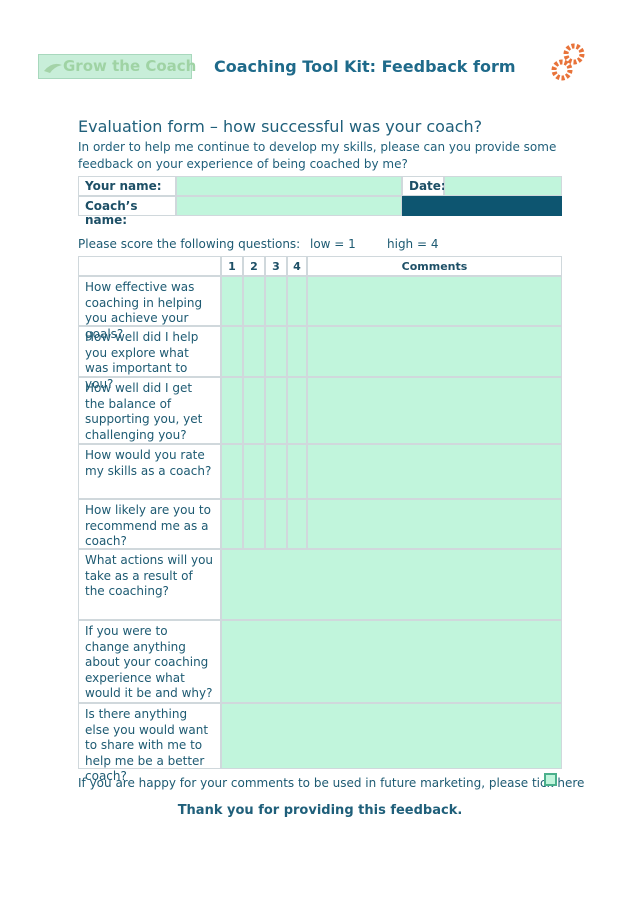 The image size is (640, 905). What do you see at coordinates (413, 244) in the screenshot?
I see `score-high: high = 4` at bounding box center [413, 244].